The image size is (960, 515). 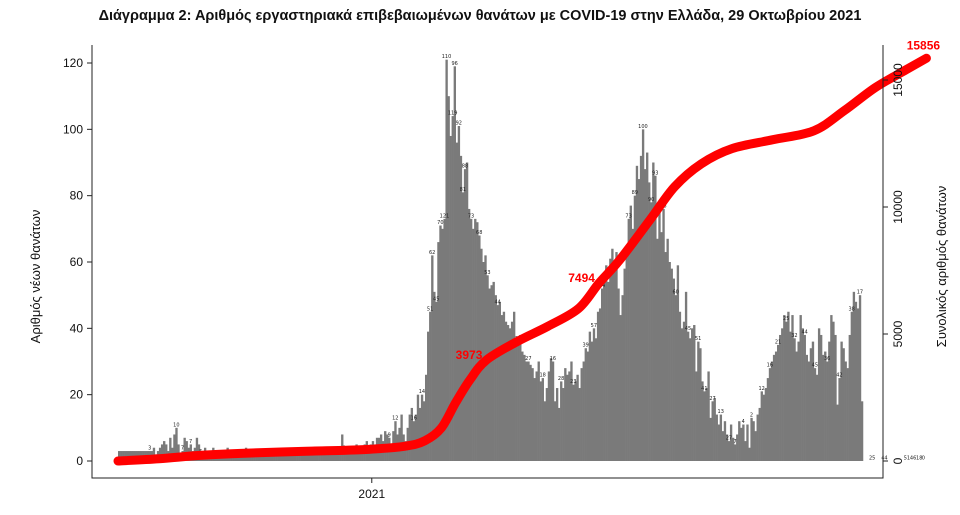 I want to click on bar-value-label: 16, so click(x=414, y=419).